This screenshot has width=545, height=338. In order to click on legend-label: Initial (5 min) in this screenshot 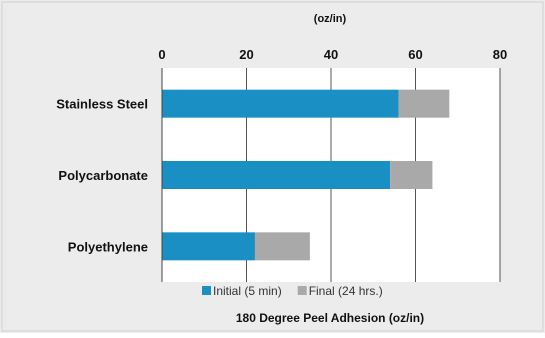, I will do `click(247, 291)`.